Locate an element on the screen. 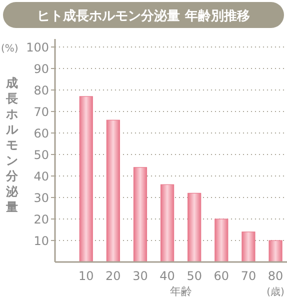 Image resolution: width=287 pixels, height=300 pixels. x-tick-label: 80 is located at coordinates (276, 276).